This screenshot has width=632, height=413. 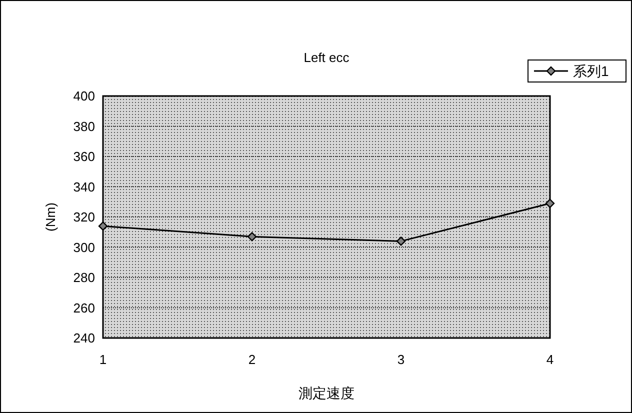 I want to click on x-tick-label: 3, so click(x=401, y=359).